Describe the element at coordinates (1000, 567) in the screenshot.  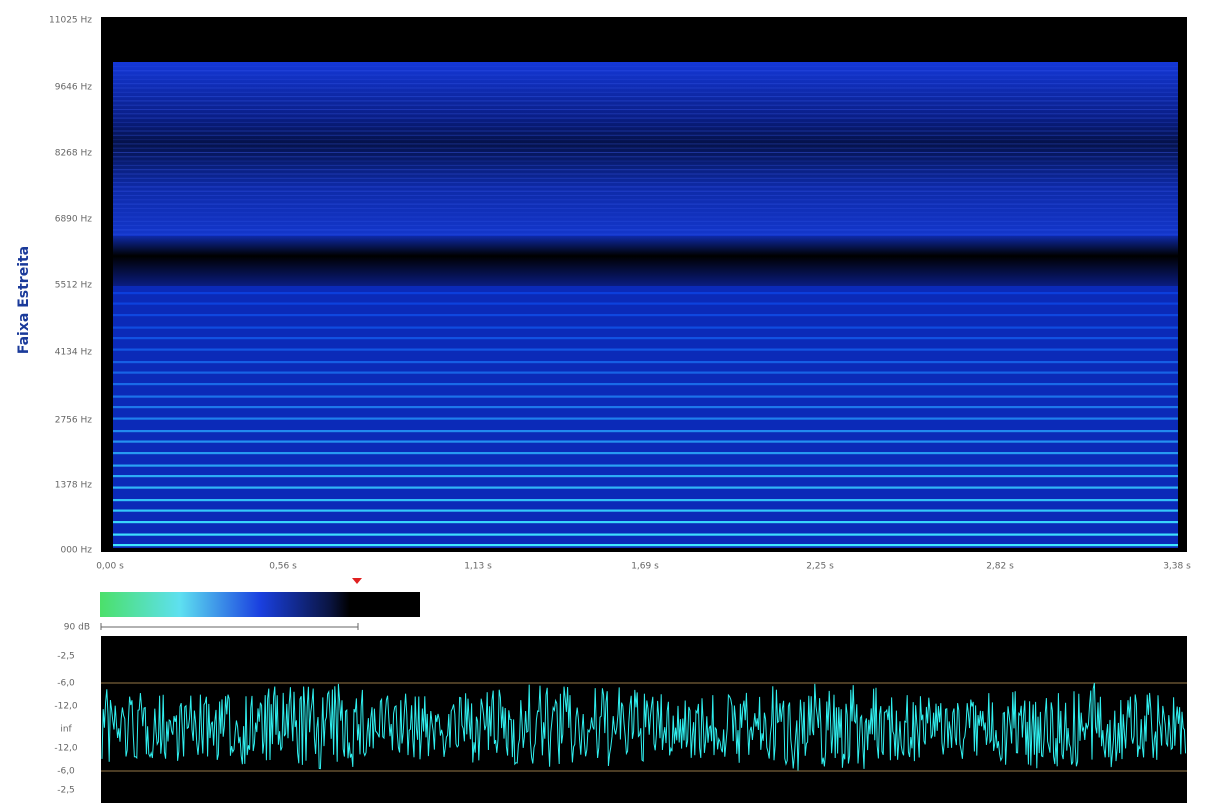
I see `x-tick-label: 2,82 s` at that location.